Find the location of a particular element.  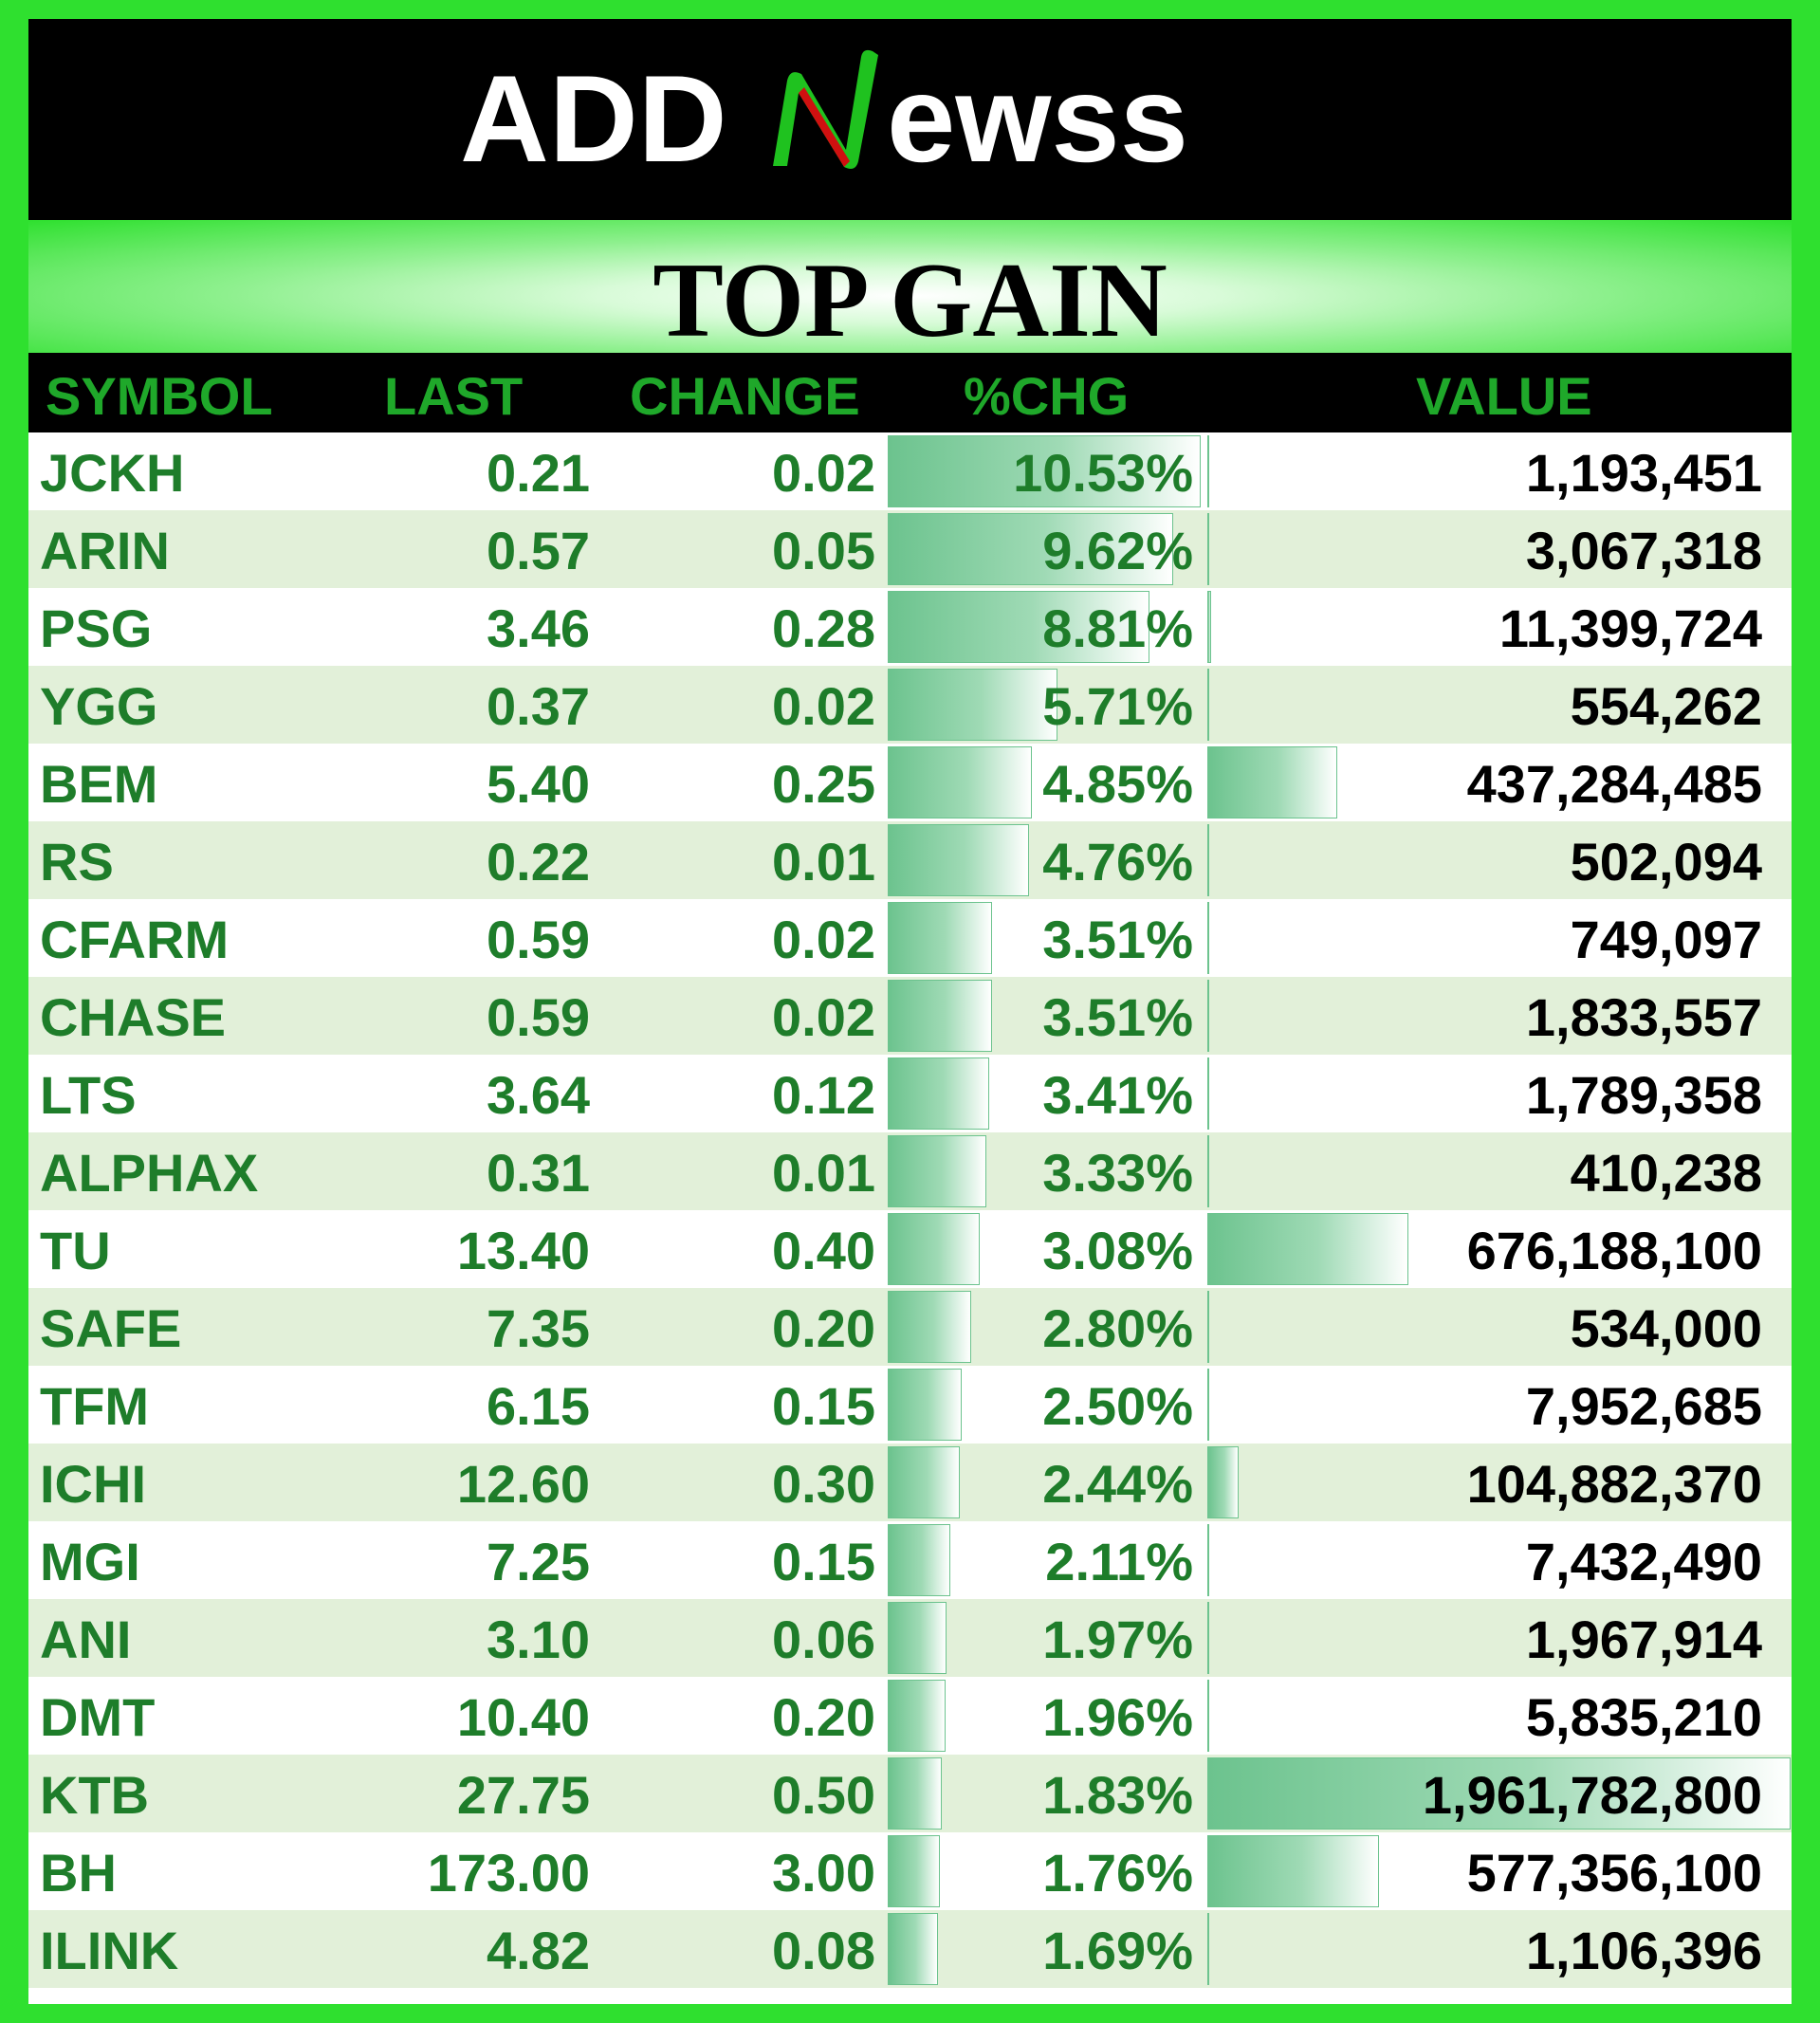

pct-chg-cell: 3.33% is located at coordinates (1118, 1173).